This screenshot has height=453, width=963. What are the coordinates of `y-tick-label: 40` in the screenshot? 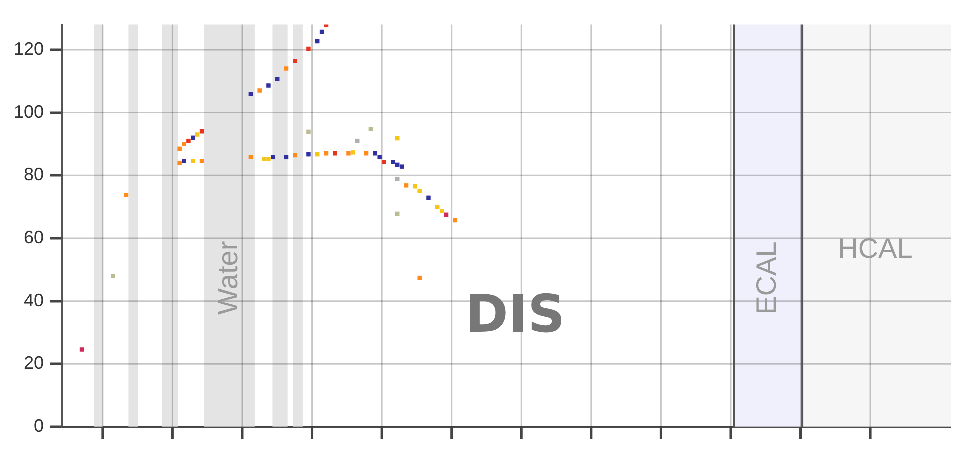 It's located at (34, 300).